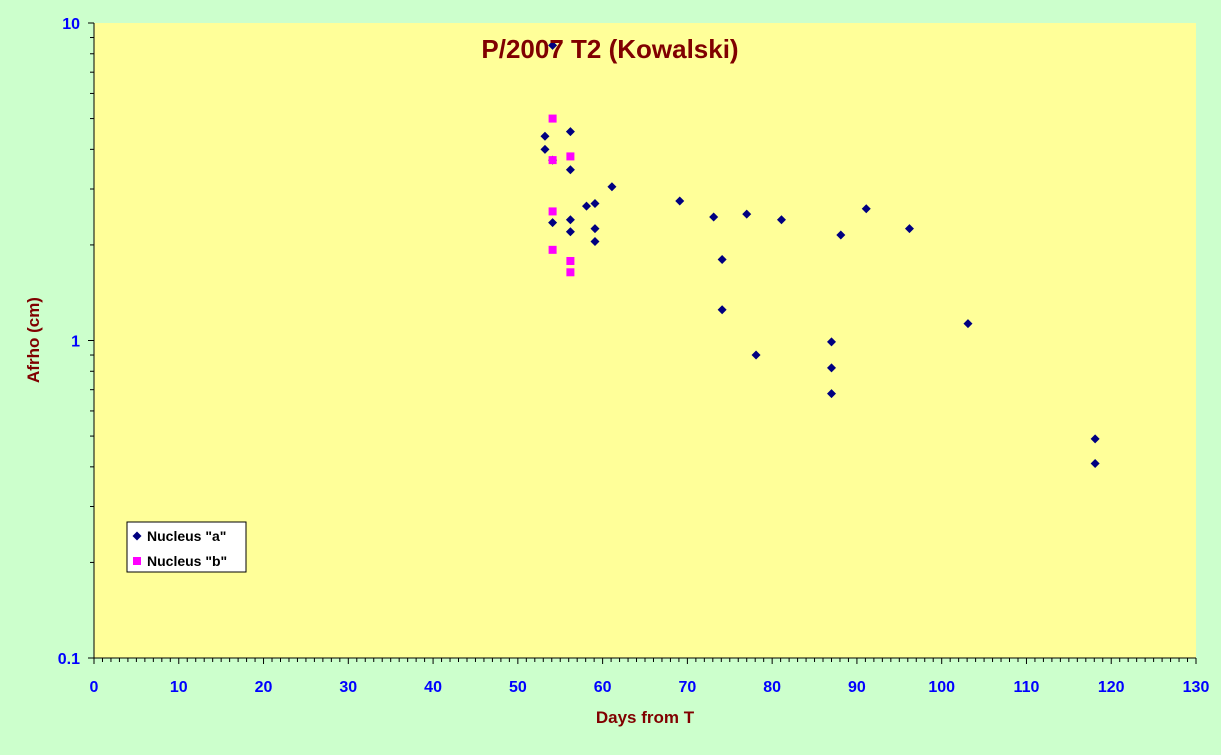  I want to click on legend-label-nucleus-a: Nucleus "a", so click(186, 536).